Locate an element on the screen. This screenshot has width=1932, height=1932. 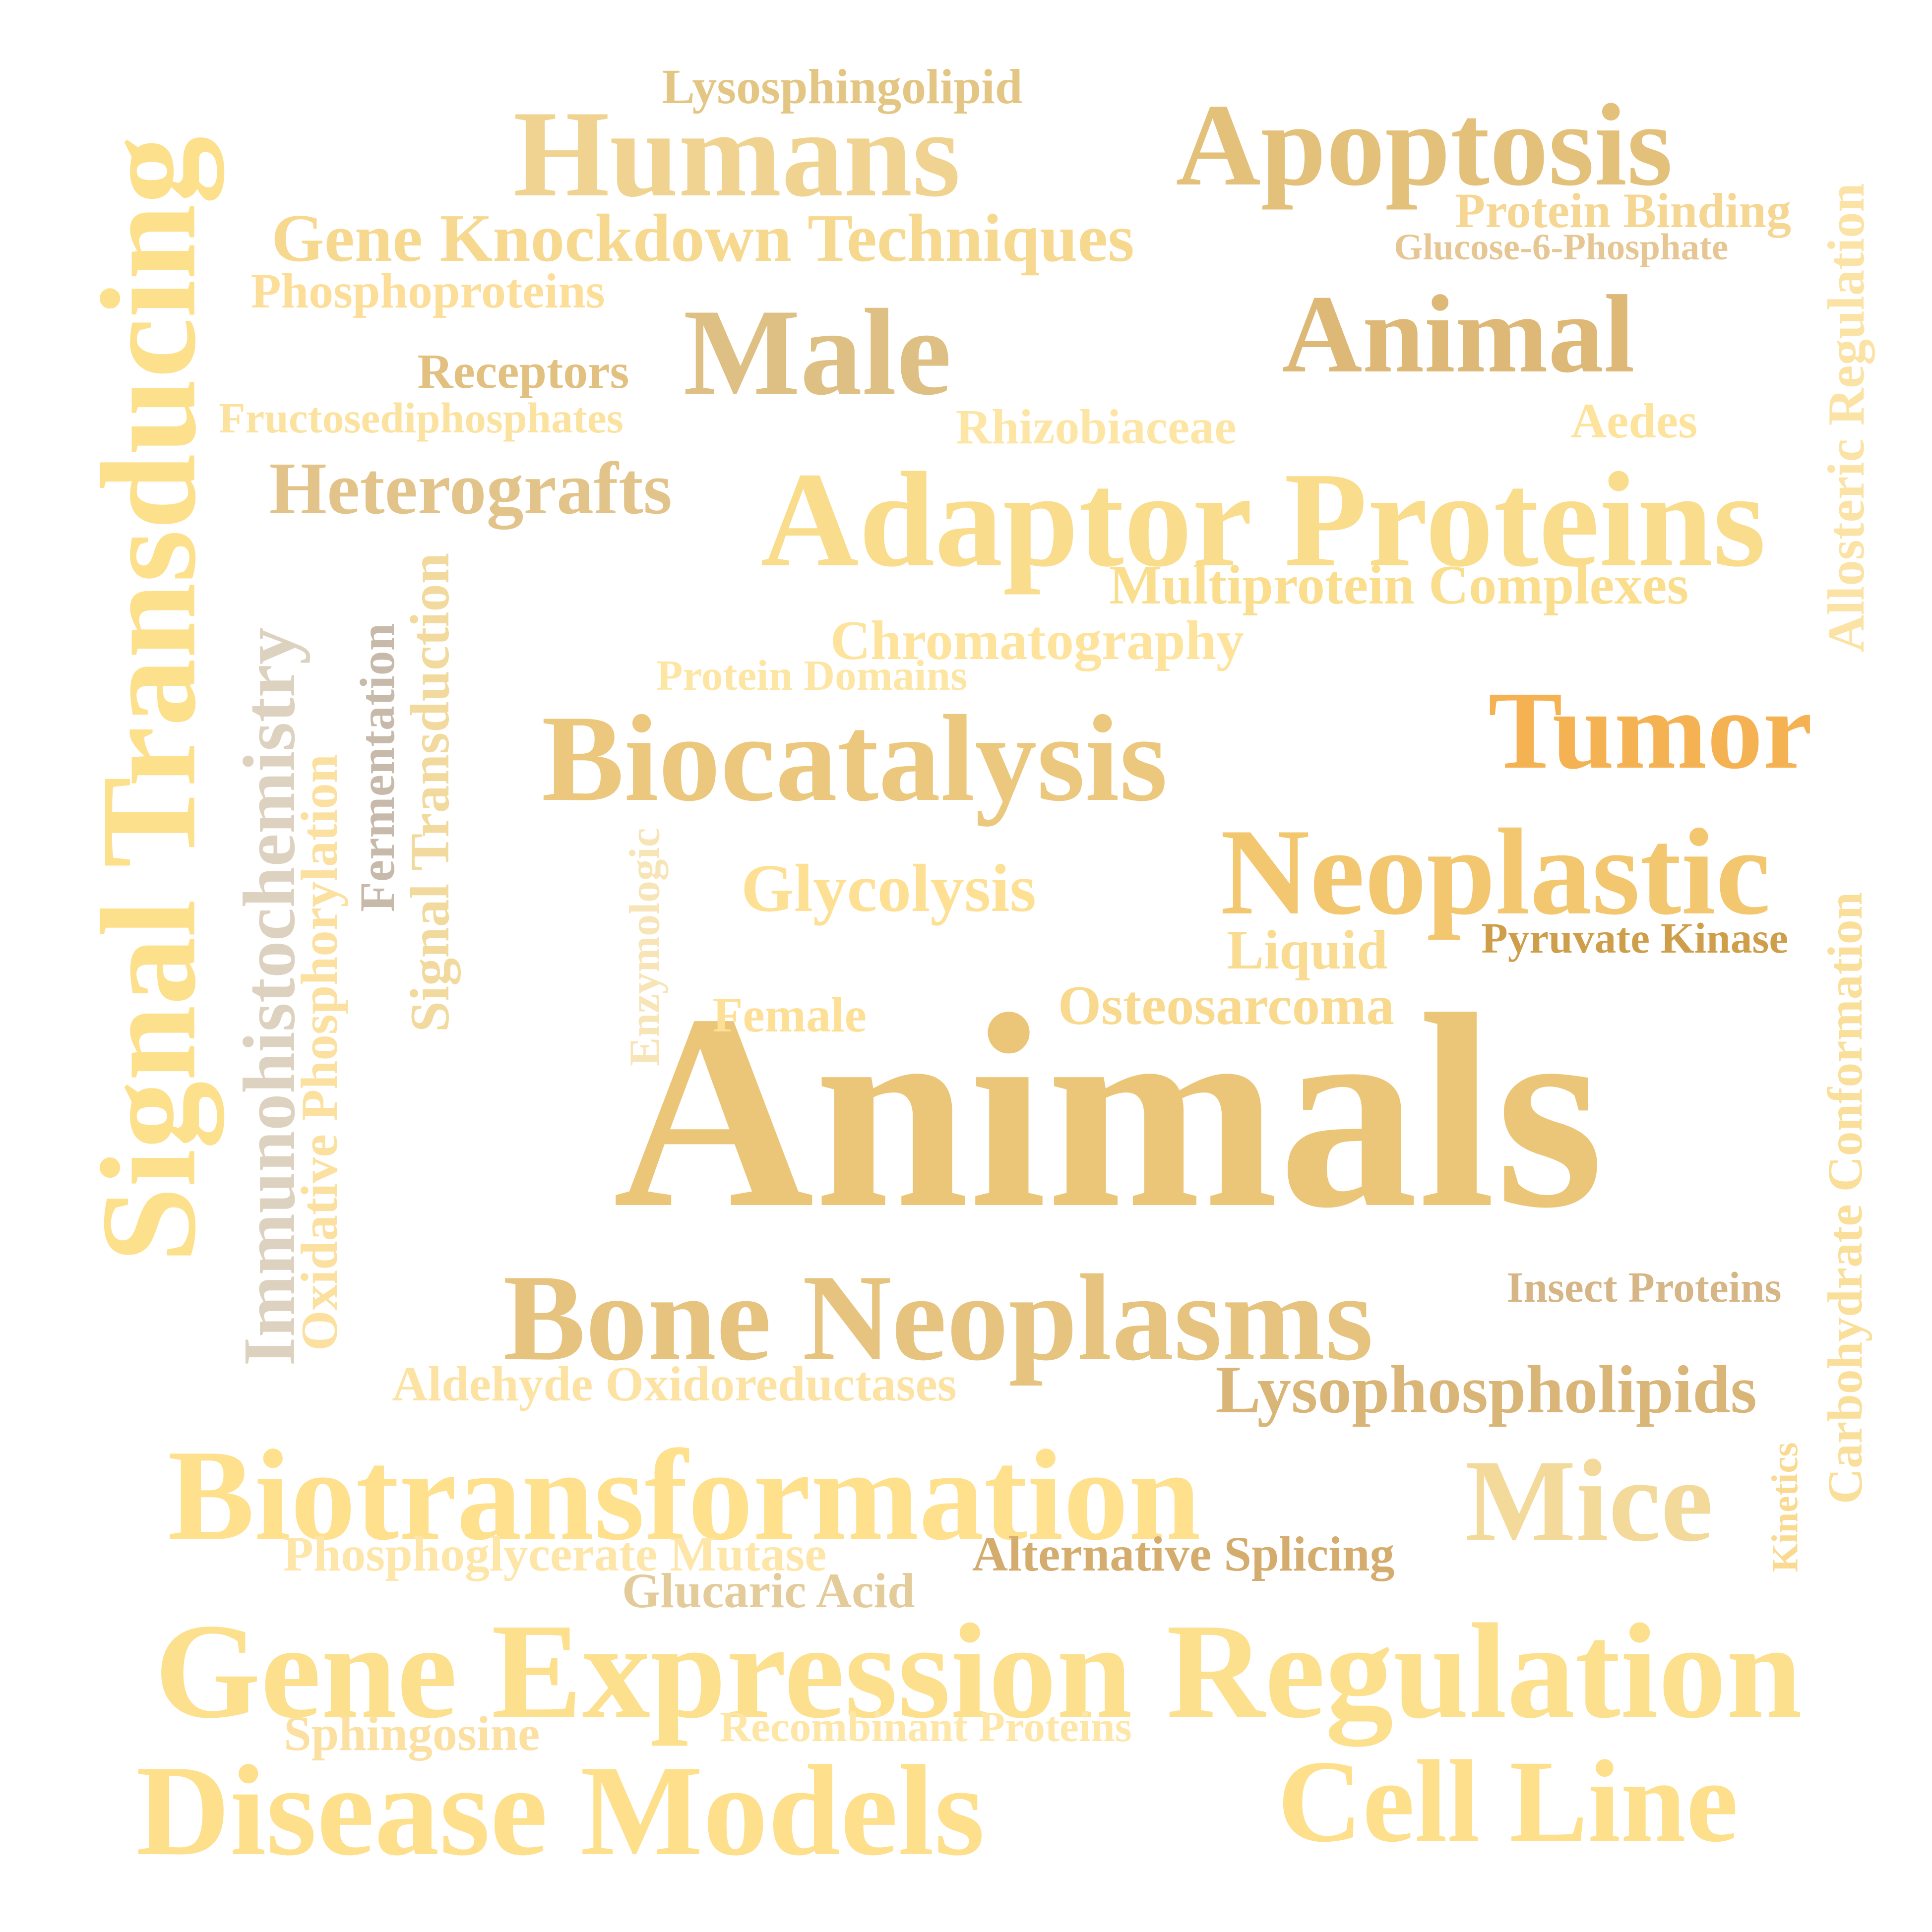
word-protein-domains: Protein Domains is located at coordinates (812, 675).